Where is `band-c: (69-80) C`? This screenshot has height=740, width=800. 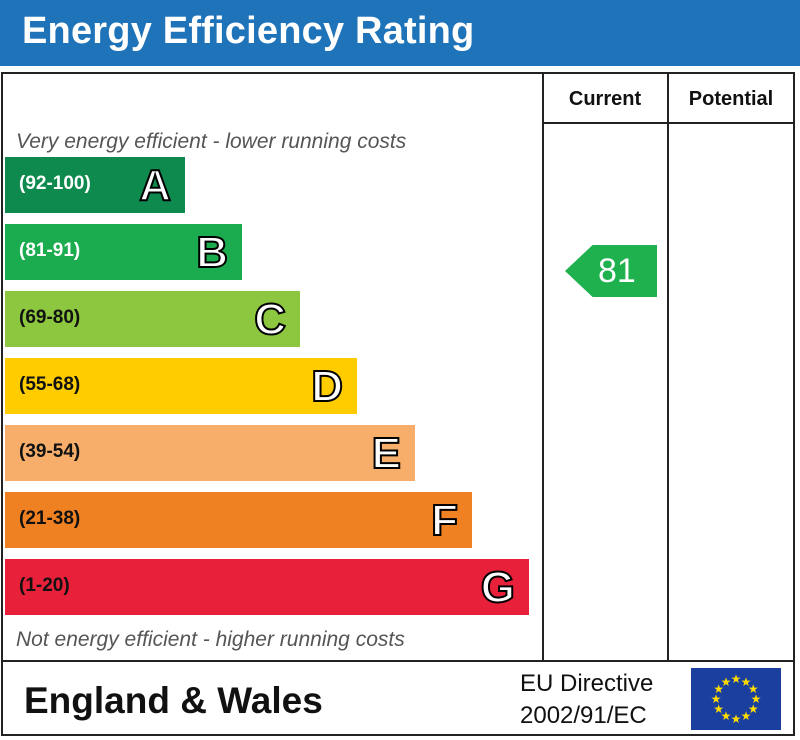 band-c: (69-80) C is located at coordinates (152, 319).